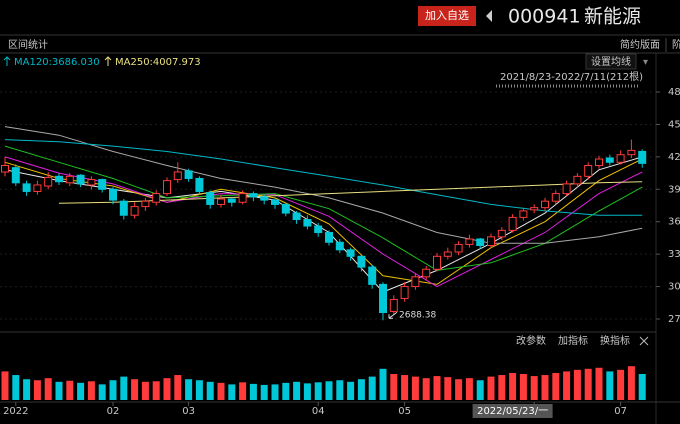 This screenshot has height=424, width=680. Describe the element at coordinates (158, 62) in the screenshot. I see `legend-entry: MA250:4007.973` at that location.